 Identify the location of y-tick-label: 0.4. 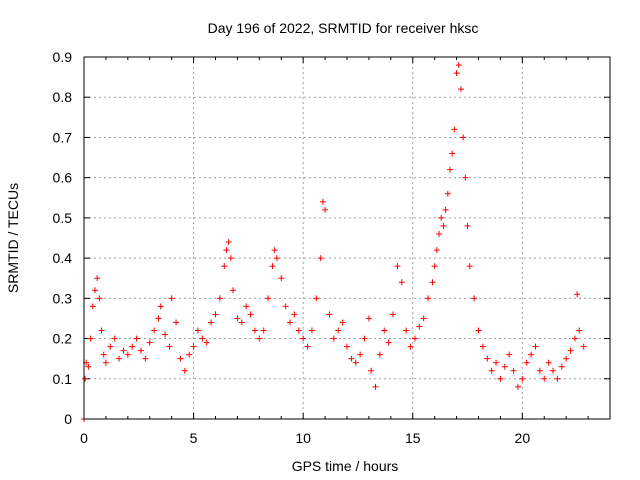
(63, 258).